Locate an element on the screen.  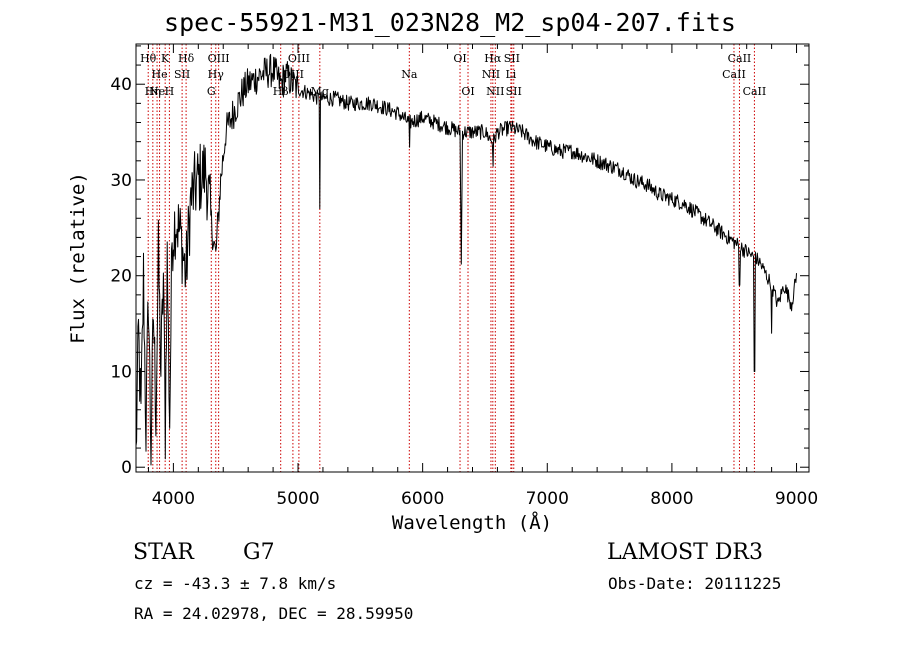
x-tick-label: 6000 is located at coordinates (422, 499).